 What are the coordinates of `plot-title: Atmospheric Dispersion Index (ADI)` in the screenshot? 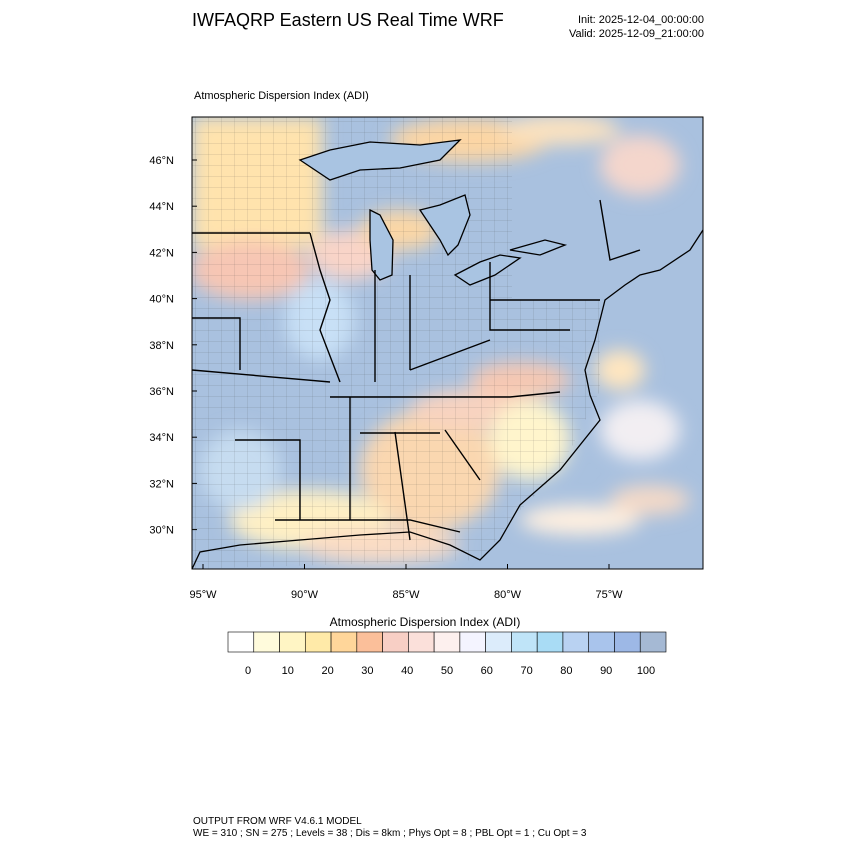 It's located at (281, 96).